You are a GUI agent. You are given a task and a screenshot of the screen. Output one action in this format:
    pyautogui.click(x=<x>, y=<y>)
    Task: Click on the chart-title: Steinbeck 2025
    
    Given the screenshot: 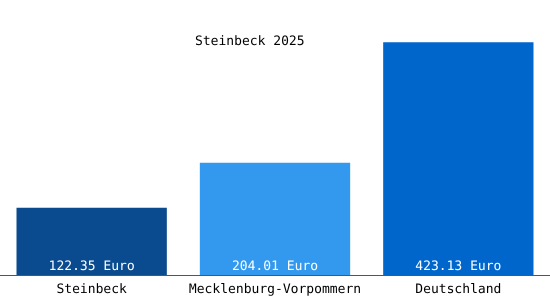 What is the action you would take?
    pyautogui.click(x=250, y=41)
    